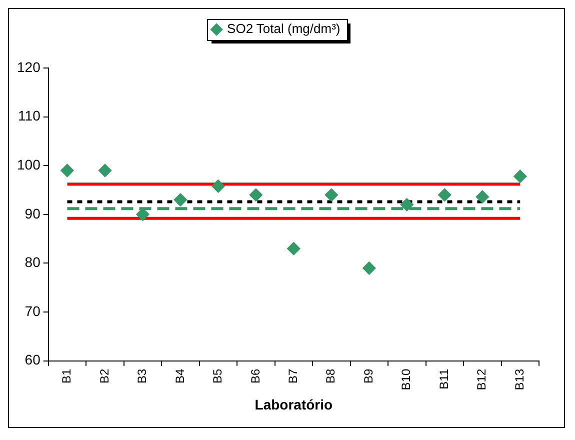 This screenshot has width=575, height=440. Describe the element at coordinates (519, 379) in the screenshot. I see `x-tick-label: B13` at that location.